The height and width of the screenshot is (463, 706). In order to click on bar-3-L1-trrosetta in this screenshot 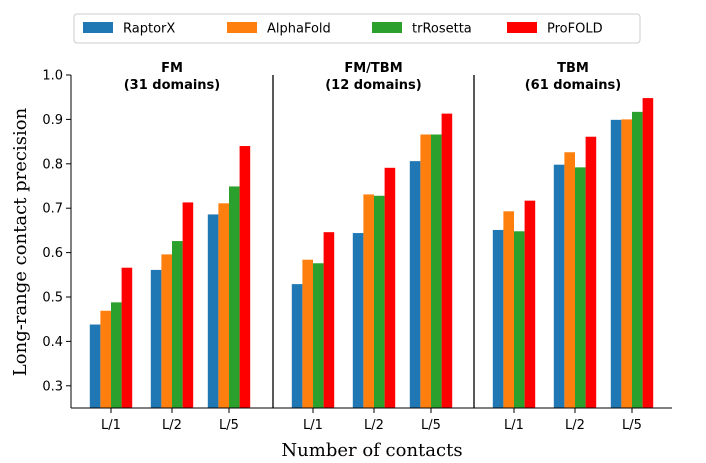, I will do `click(519, 319)`.